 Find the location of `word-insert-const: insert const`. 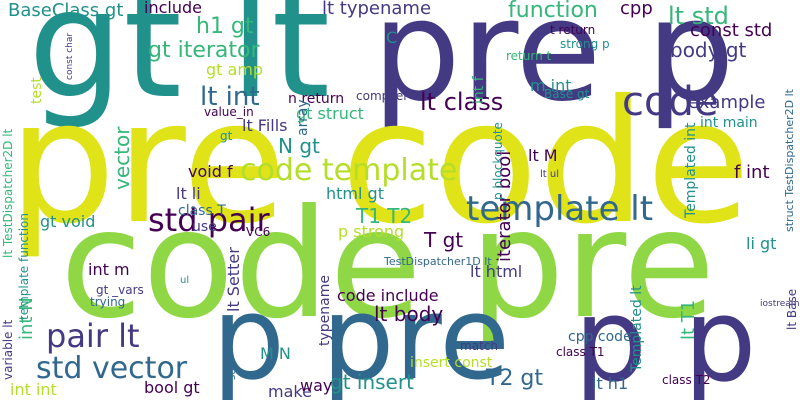

word-insert-const: insert const is located at coordinates (451, 363).